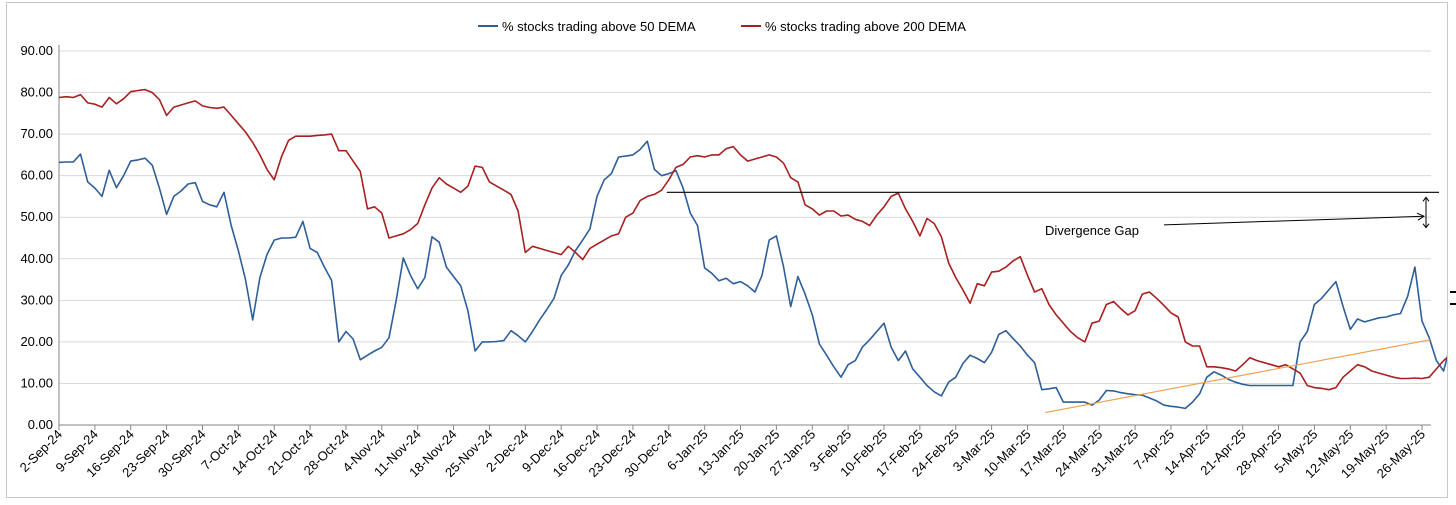 The image size is (1456, 505). Describe the element at coordinates (36, 92) in the screenshot. I see `y-tick-label: 80.00` at that location.